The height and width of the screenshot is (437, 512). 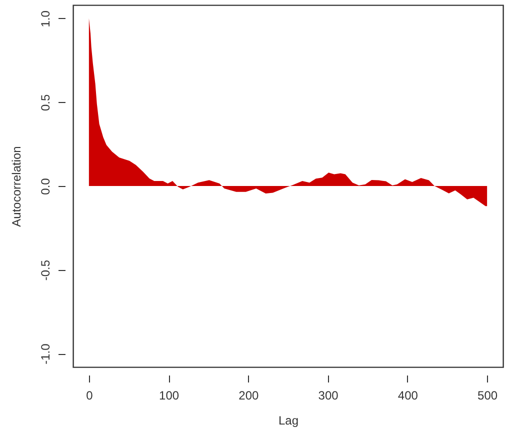 I want to click on x-tick-label: 100, so click(x=169, y=395).